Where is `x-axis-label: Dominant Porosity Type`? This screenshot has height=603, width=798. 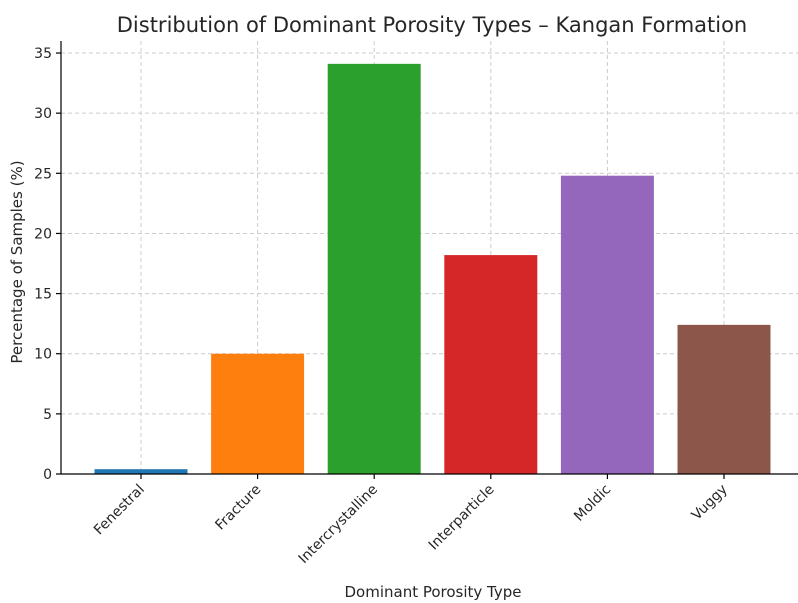
x-axis-label: Dominant Porosity Type is located at coordinates (432, 592).